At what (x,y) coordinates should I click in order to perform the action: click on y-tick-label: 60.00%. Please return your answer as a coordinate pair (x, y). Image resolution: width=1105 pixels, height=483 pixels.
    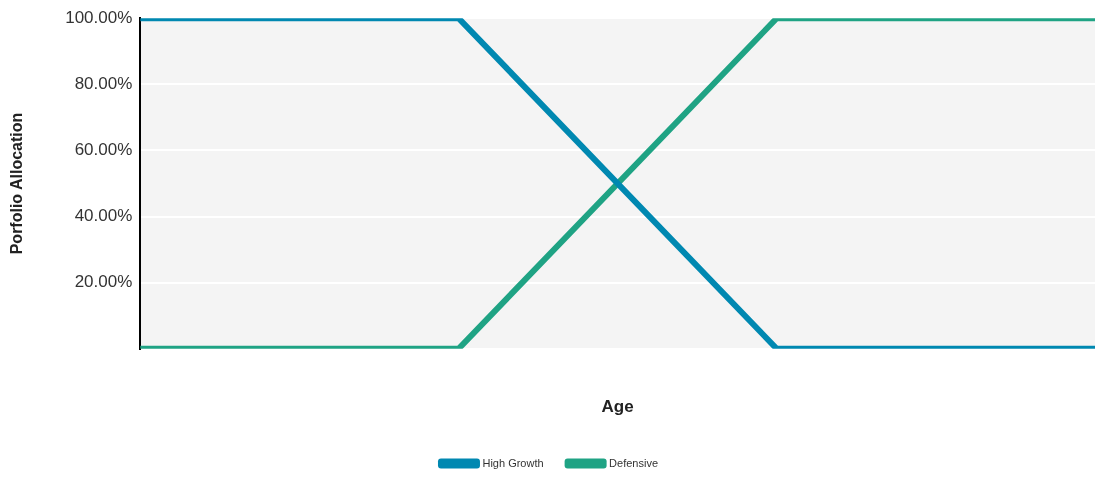
    Looking at the image, I should click on (103, 150).